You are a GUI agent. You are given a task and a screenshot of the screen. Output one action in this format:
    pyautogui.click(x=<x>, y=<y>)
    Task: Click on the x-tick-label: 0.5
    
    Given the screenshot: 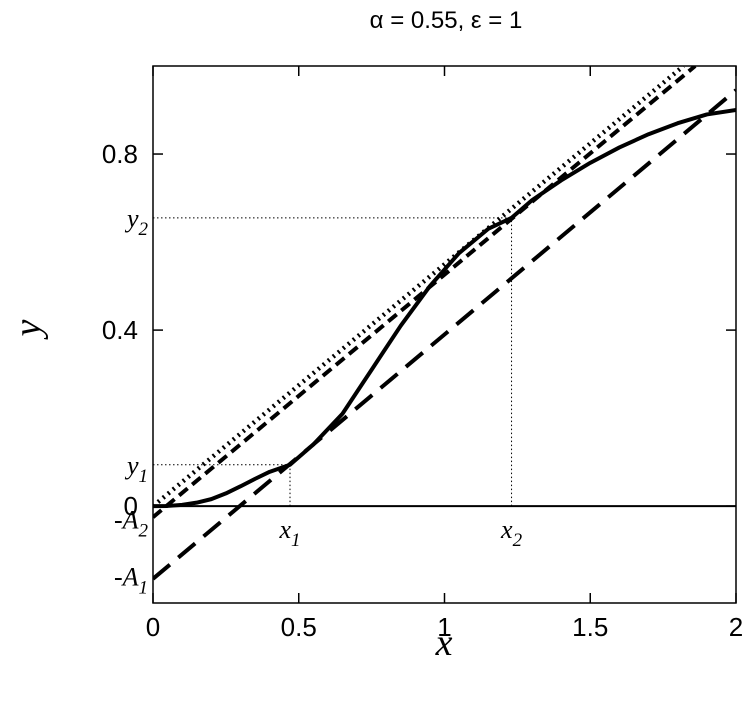 What is the action you would take?
    pyautogui.click(x=299, y=627)
    